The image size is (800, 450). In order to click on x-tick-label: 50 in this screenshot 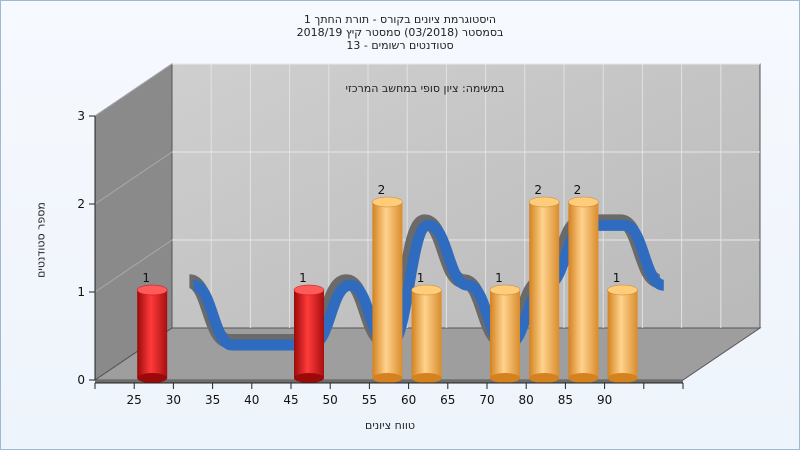, I will do `click(330, 400)`.